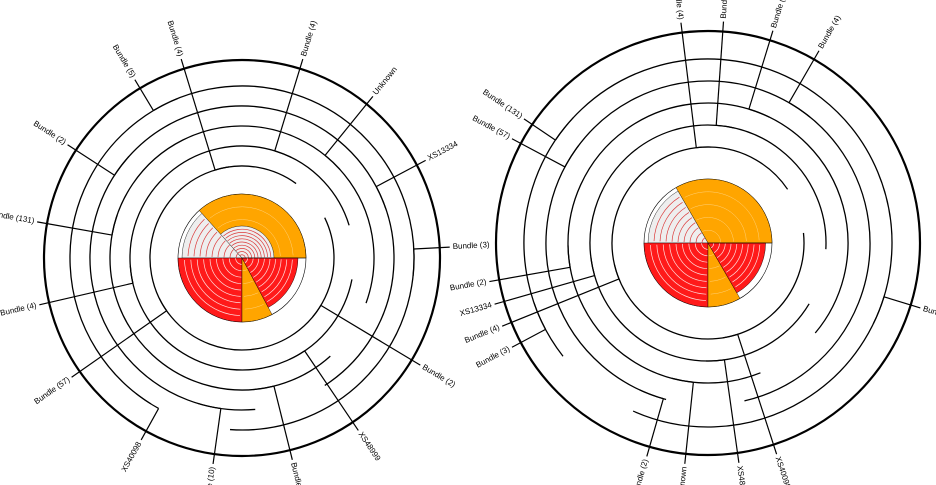  I want to click on leaf-label: Bundle (3), so click(471, 245).